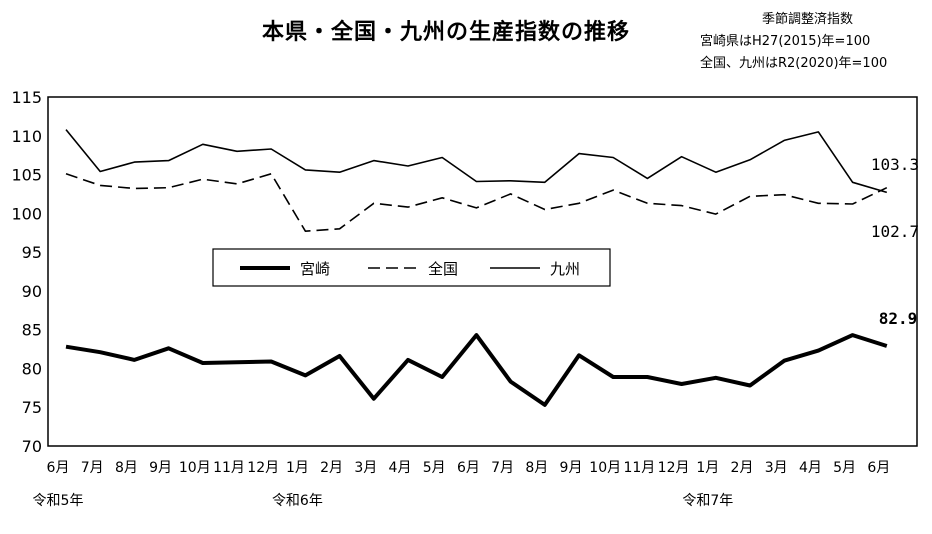 The height and width of the screenshot is (534, 932). What do you see at coordinates (565, 269) in the screenshot?
I see `legend-label-九州: 九州` at bounding box center [565, 269].